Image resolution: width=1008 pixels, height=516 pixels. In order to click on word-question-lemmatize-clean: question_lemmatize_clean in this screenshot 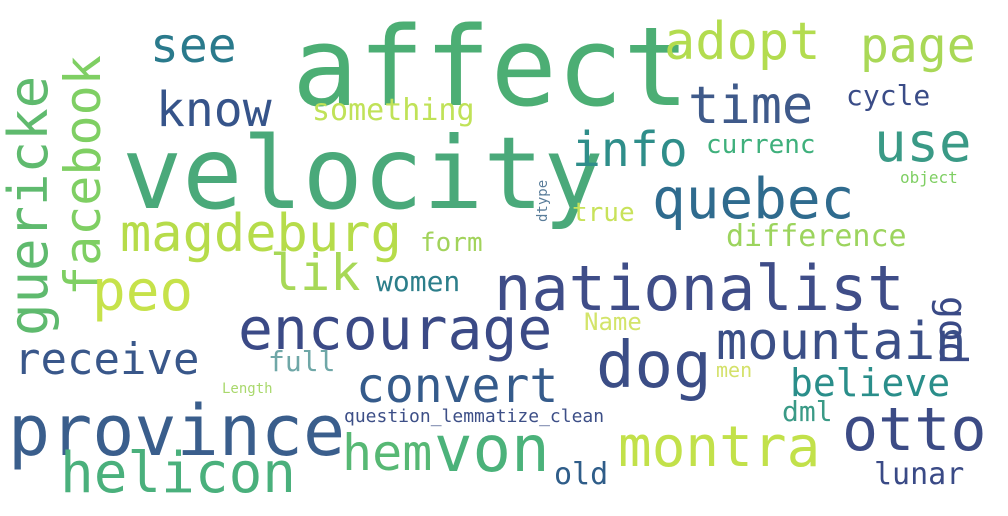, I will do `click(474, 416)`.